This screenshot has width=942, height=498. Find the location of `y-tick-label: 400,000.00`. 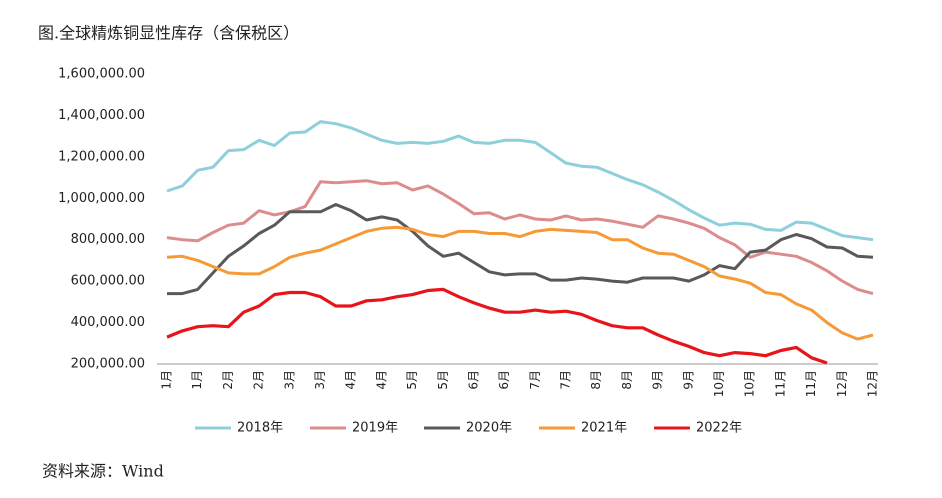

y-tick-label: 400,000.00 is located at coordinates (108, 322).